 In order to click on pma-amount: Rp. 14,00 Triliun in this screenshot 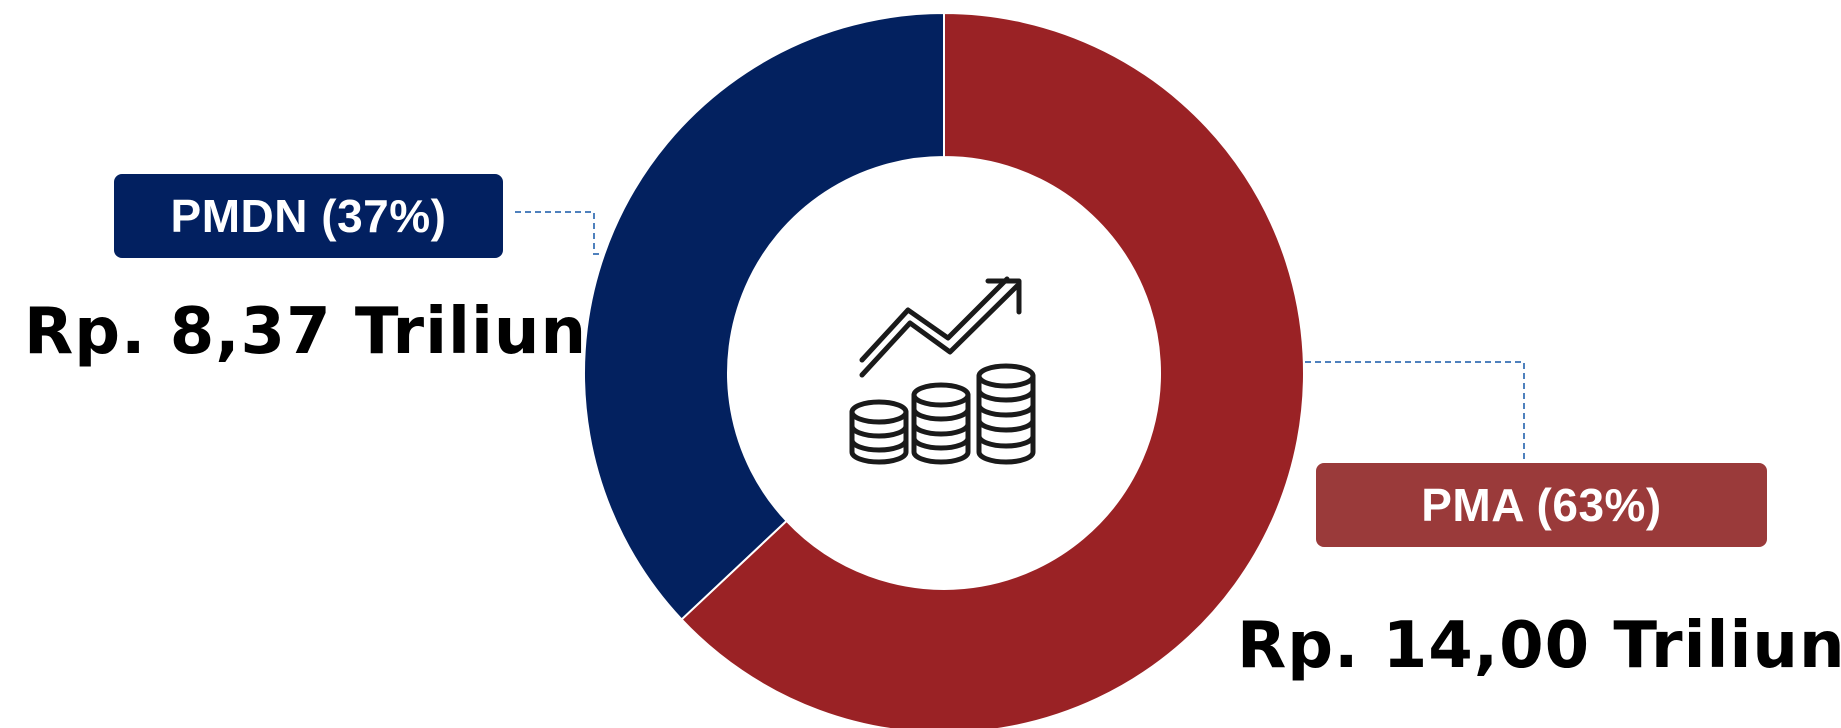, I will do `click(1539, 646)`.